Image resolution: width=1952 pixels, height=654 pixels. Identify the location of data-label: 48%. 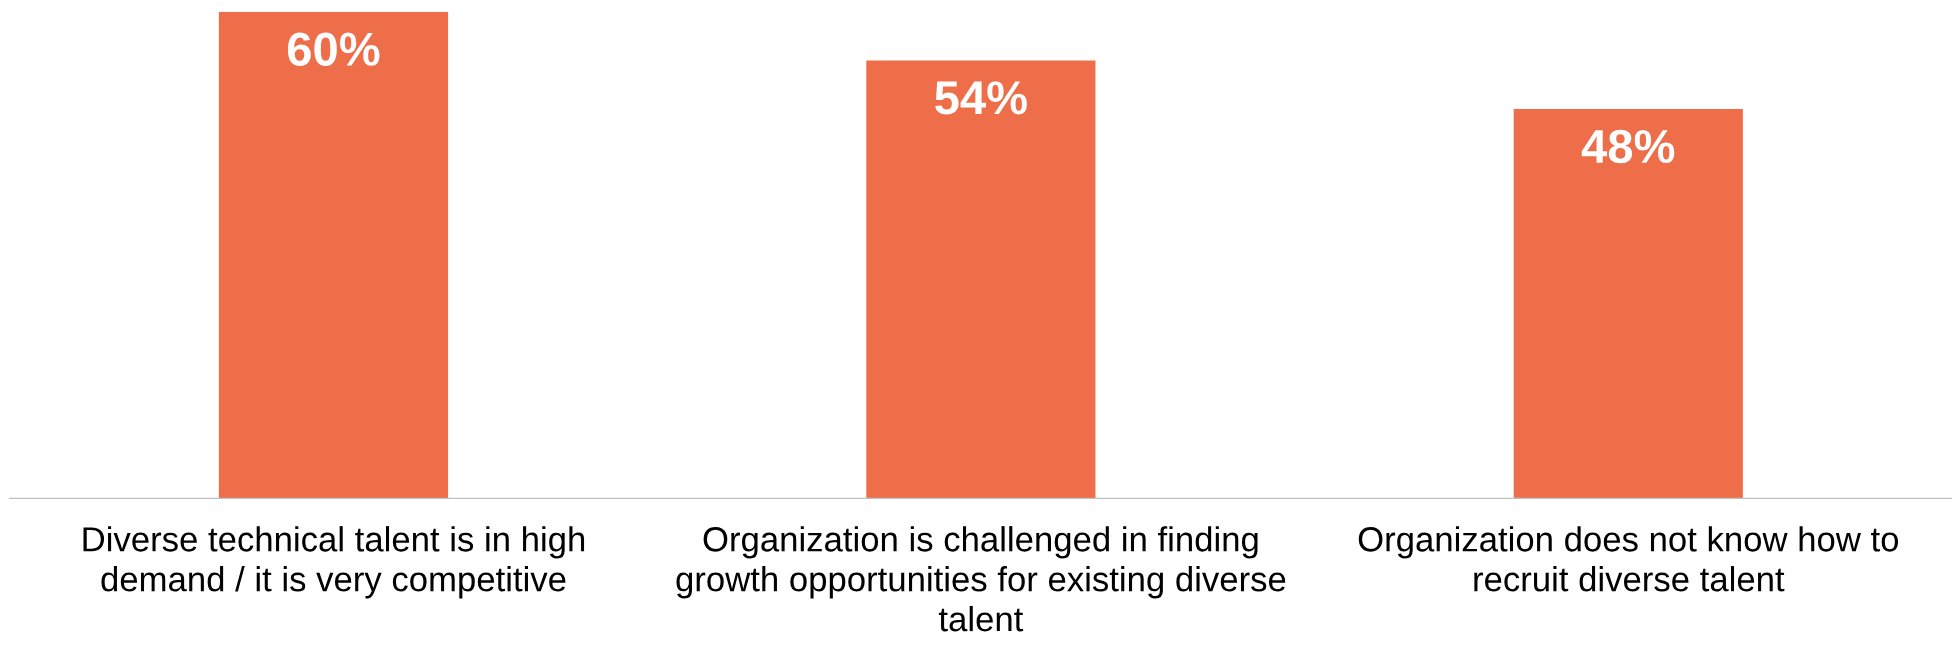
(1628, 146).